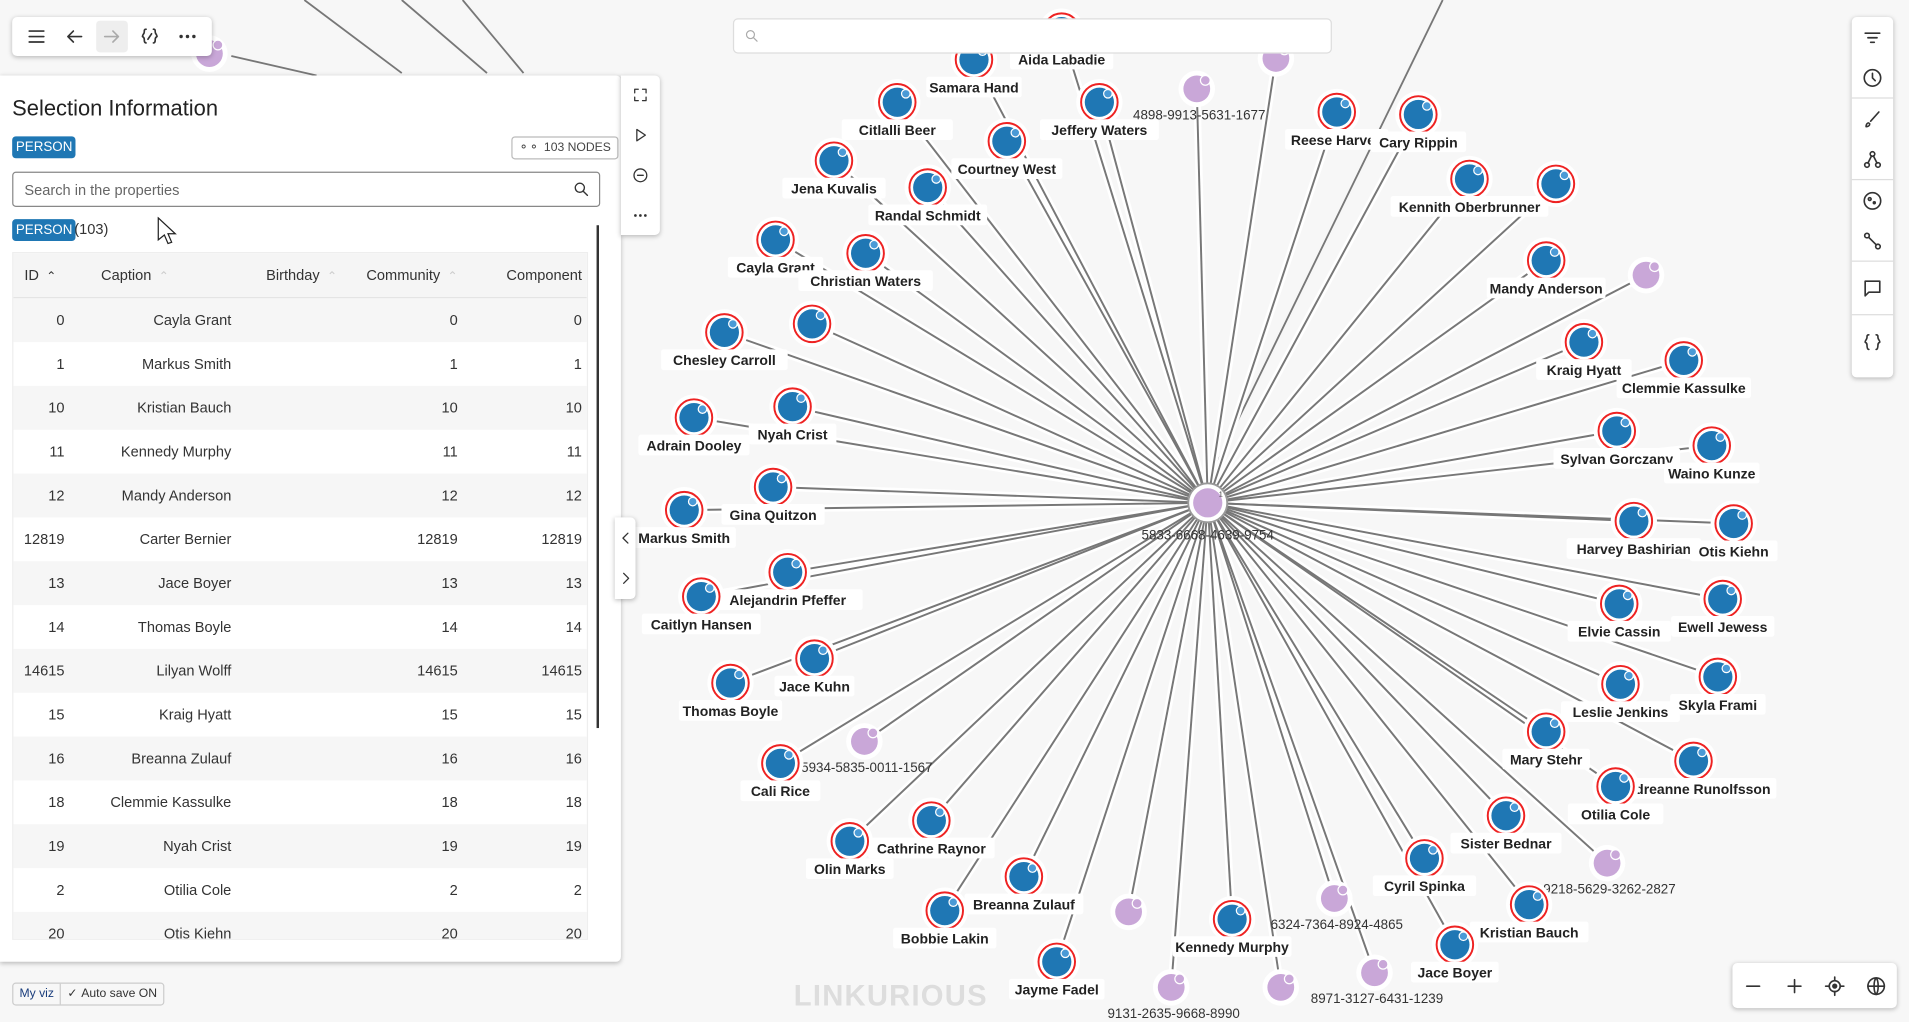 The image size is (1909, 1022). What do you see at coordinates (1872, 37) in the screenshot?
I see `filter-icon` at bounding box center [1872, 37].